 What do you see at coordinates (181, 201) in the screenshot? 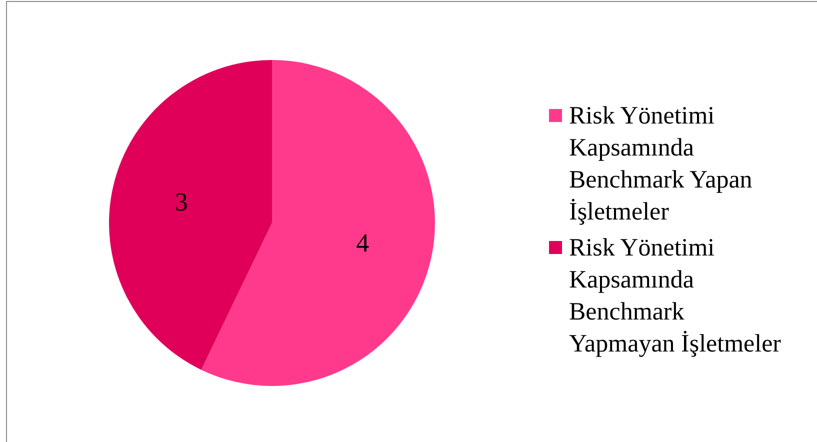
I see `data-label: 3` at bounding box center [181, 201].